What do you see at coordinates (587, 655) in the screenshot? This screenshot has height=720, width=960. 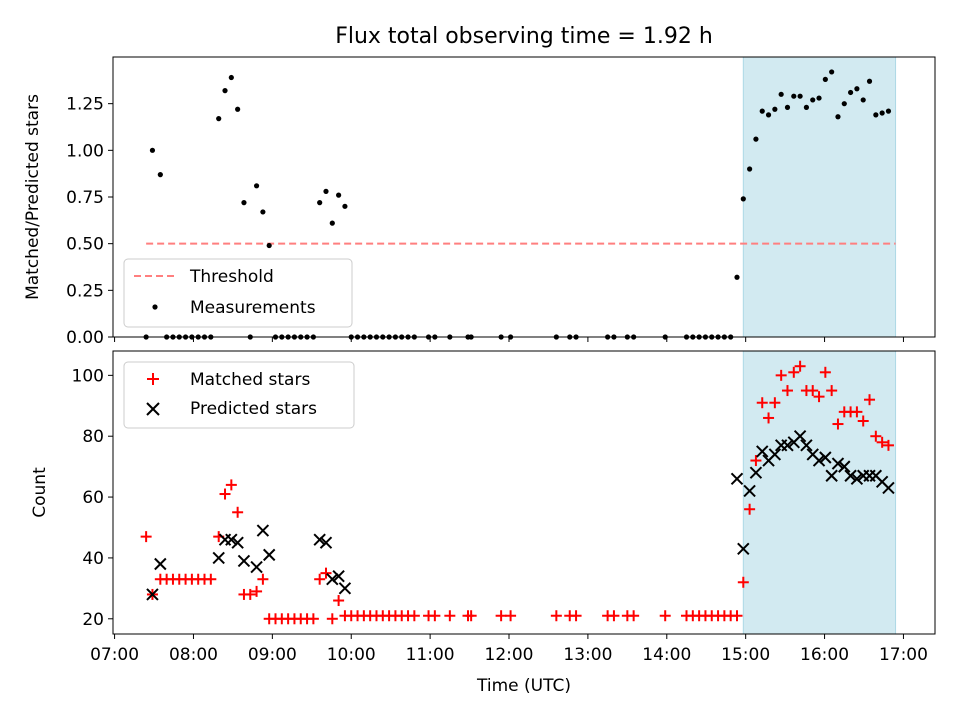 I see `x-tick-label: 13:00` at bounding box center [587, 655].